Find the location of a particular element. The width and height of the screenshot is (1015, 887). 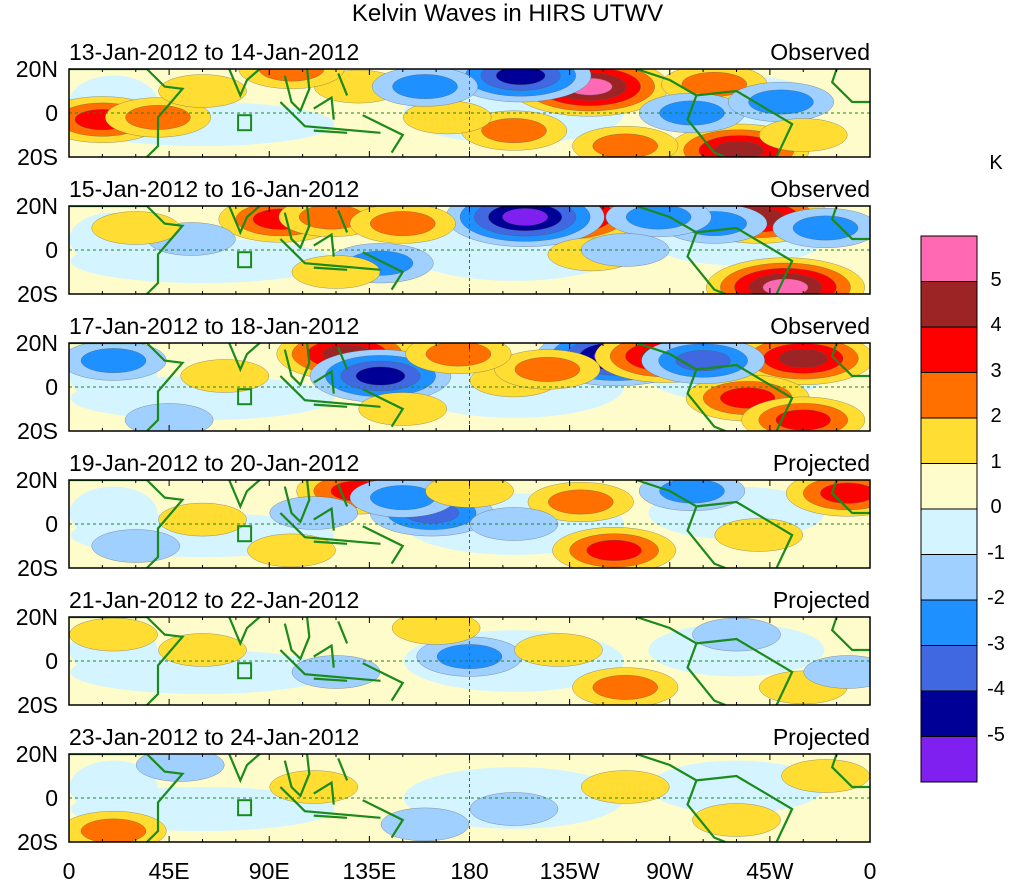

x-tick-label: 90E is located at coordinates (269, 871).